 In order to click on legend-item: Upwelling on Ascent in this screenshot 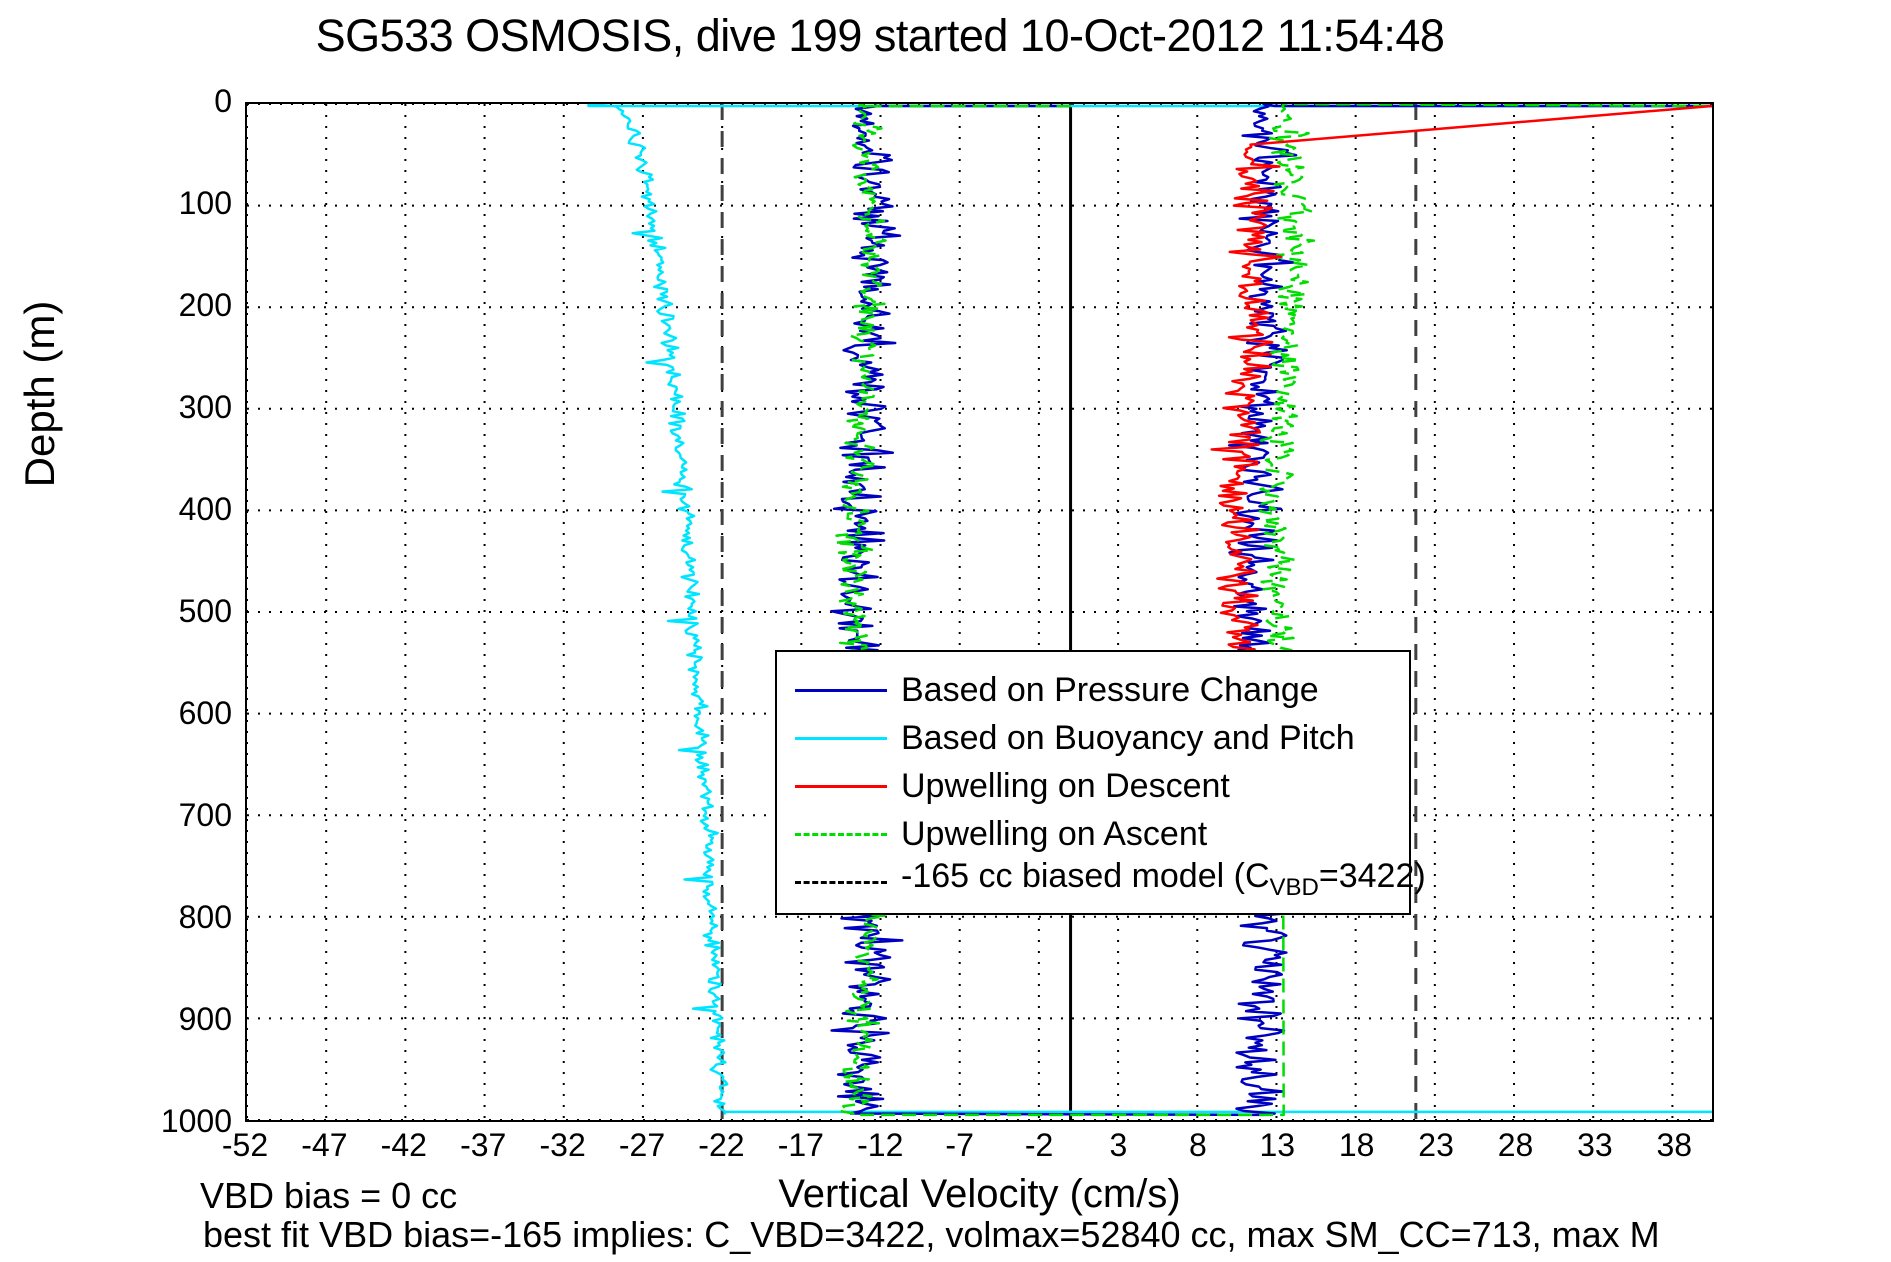, I will do `click(1093, 834)`.